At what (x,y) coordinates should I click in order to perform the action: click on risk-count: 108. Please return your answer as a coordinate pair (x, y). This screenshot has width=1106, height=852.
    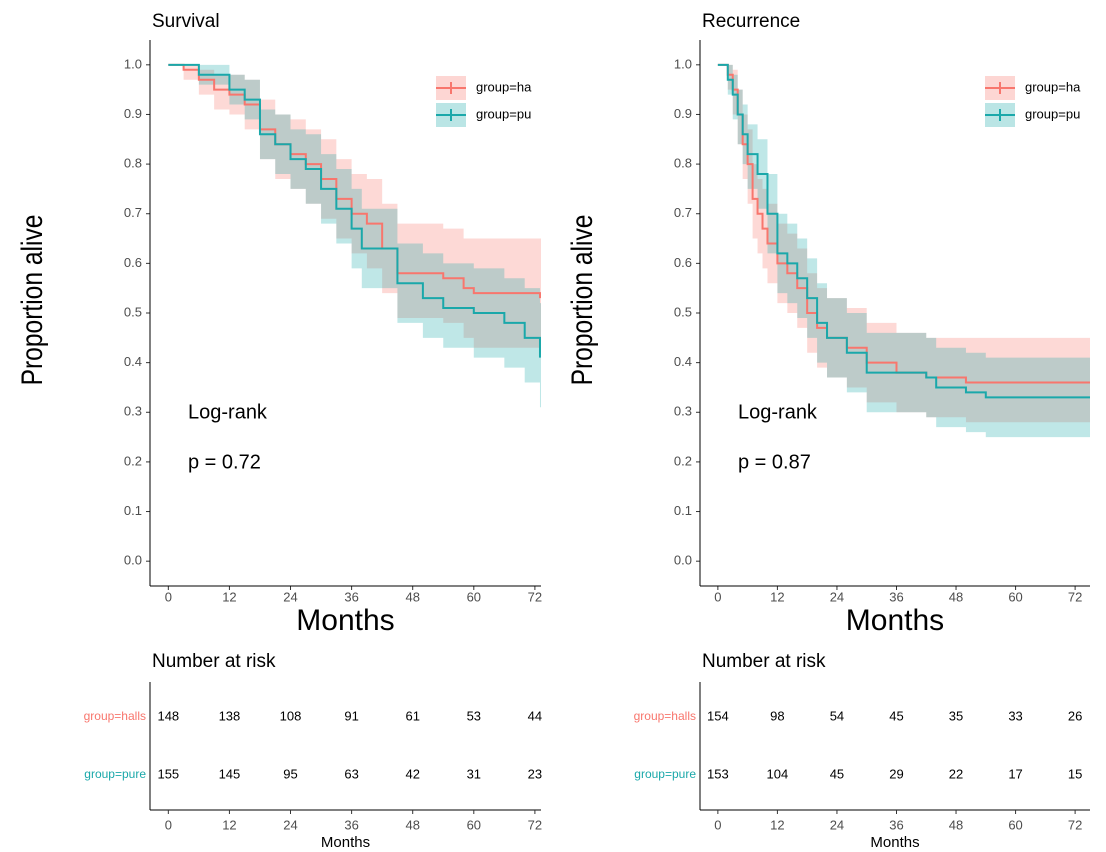
    Looking at the image, I should click on (291, 715).